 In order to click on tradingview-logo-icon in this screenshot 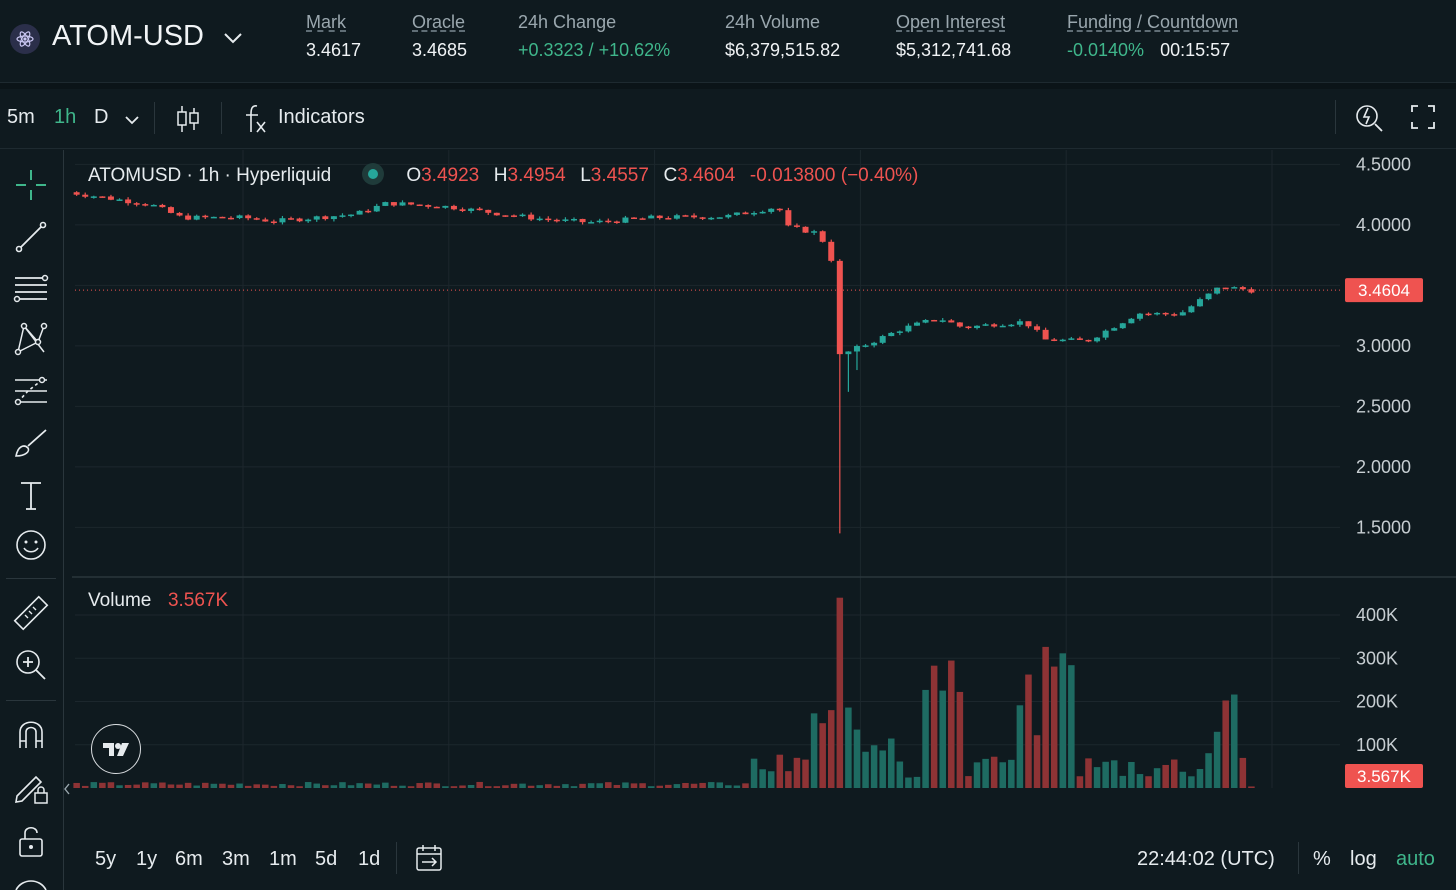, I will do `click(116, 749)`.